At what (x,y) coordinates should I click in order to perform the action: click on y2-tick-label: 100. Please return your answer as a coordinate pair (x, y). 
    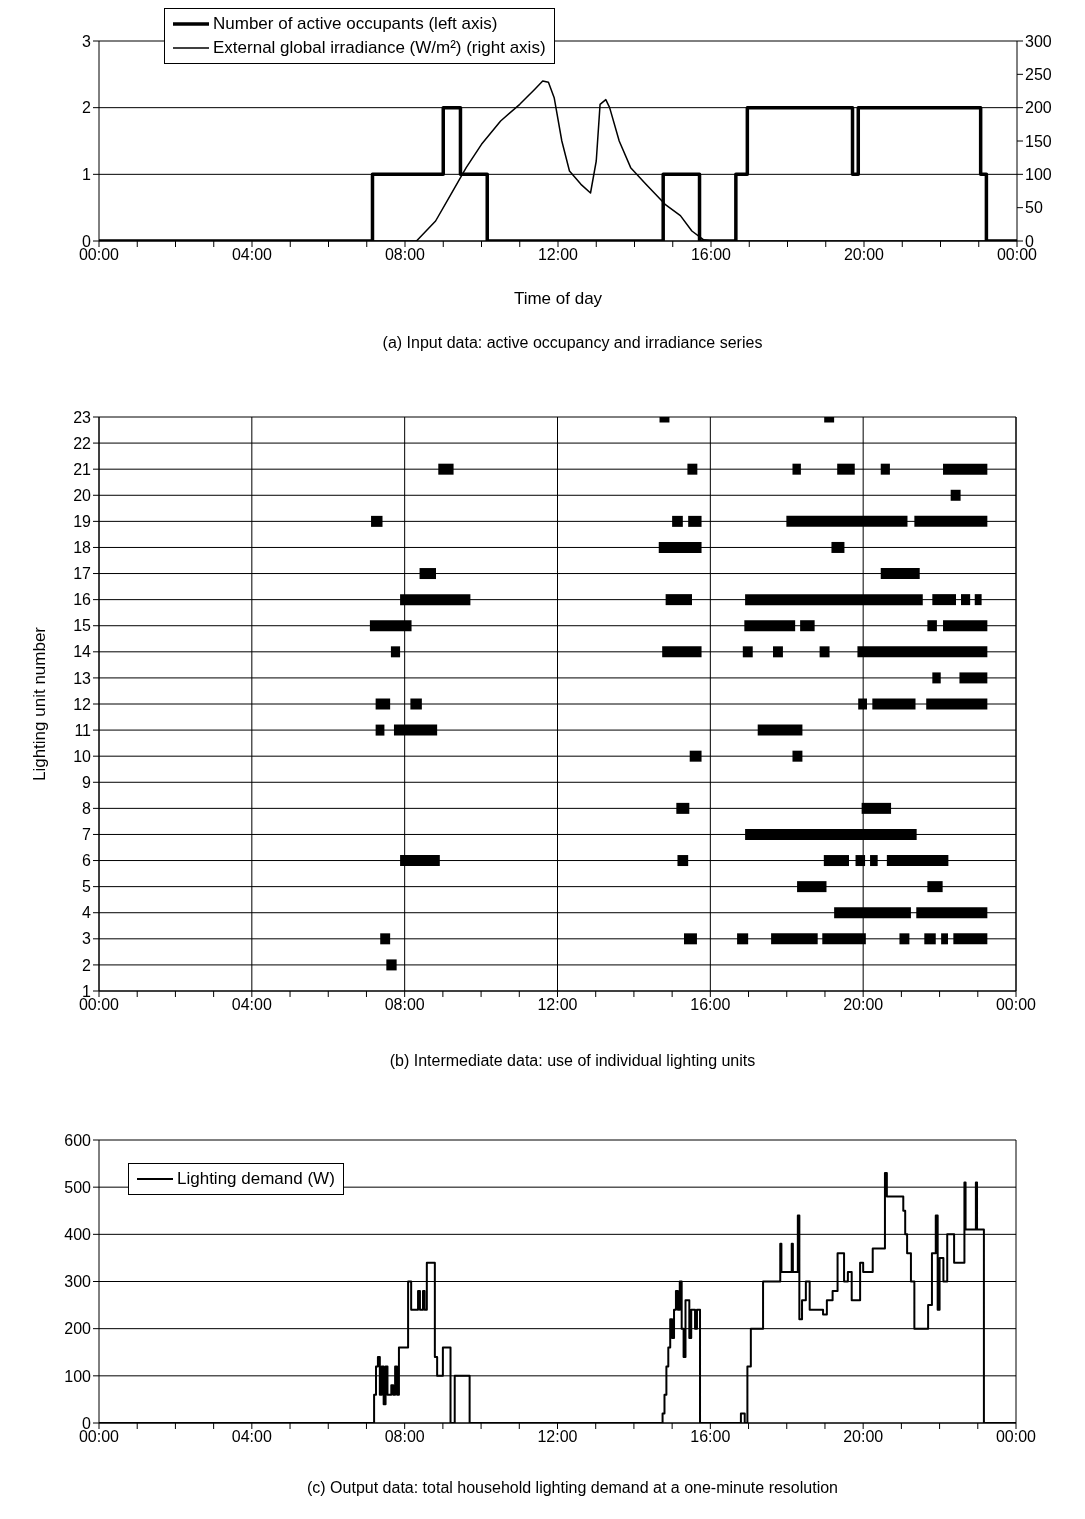
    Looking at the image, I should click on (1038, 175).